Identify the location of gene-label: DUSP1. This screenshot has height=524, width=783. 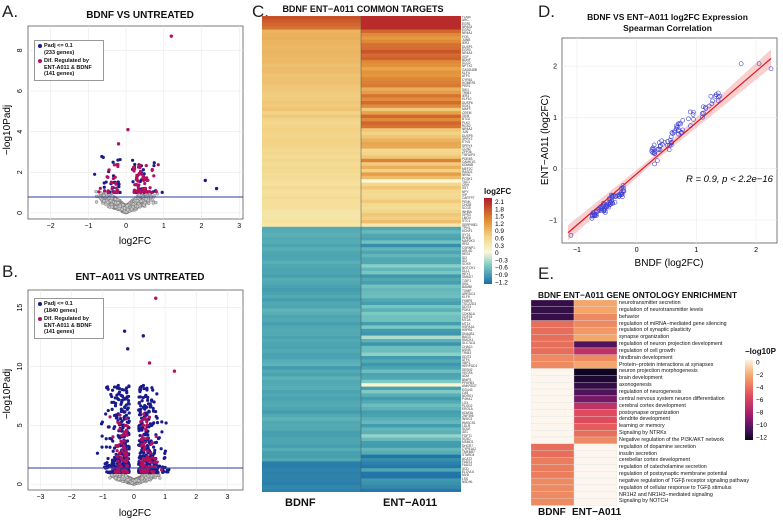
(467, 46).